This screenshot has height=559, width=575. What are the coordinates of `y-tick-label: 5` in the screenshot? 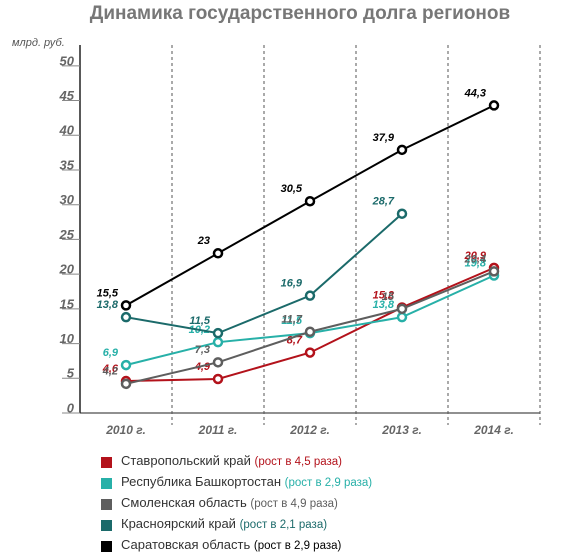 It's located at (71, 373).